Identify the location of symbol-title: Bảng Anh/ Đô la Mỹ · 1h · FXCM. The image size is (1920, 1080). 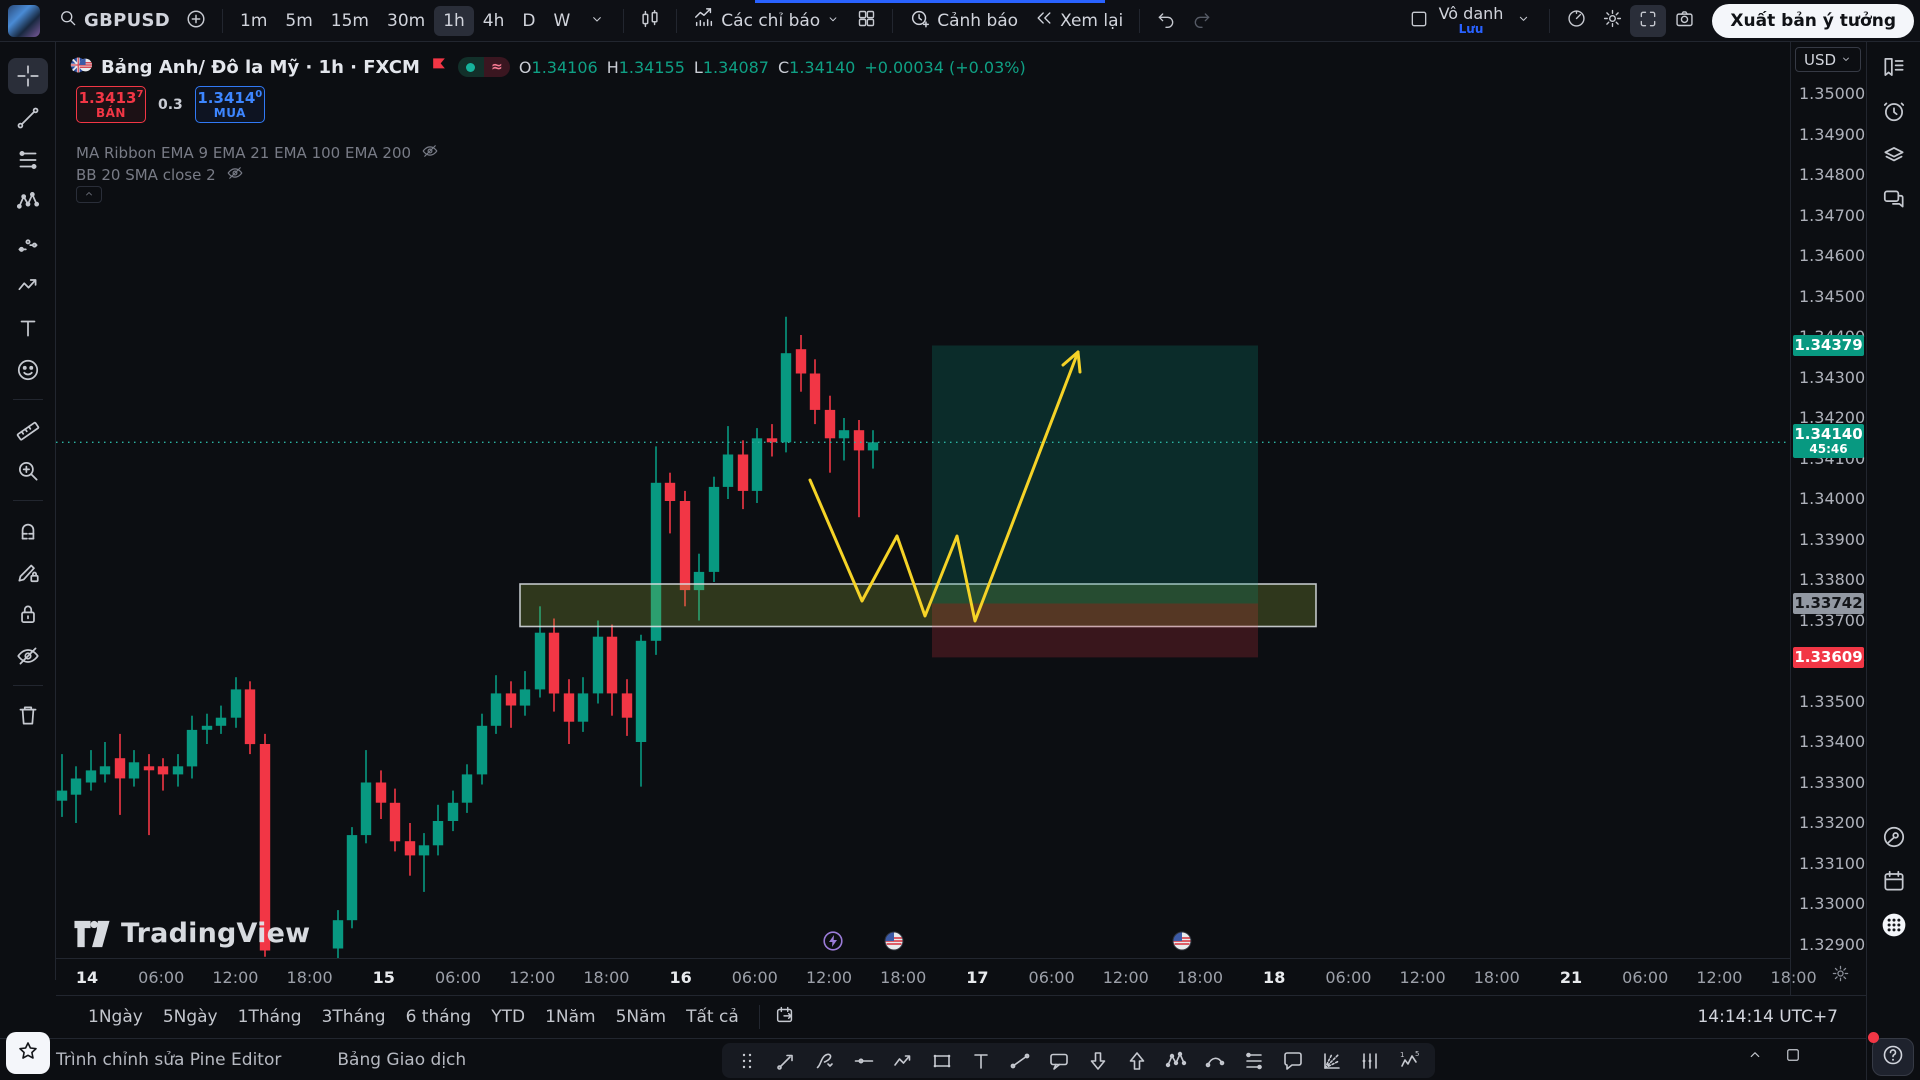
(260, 67).